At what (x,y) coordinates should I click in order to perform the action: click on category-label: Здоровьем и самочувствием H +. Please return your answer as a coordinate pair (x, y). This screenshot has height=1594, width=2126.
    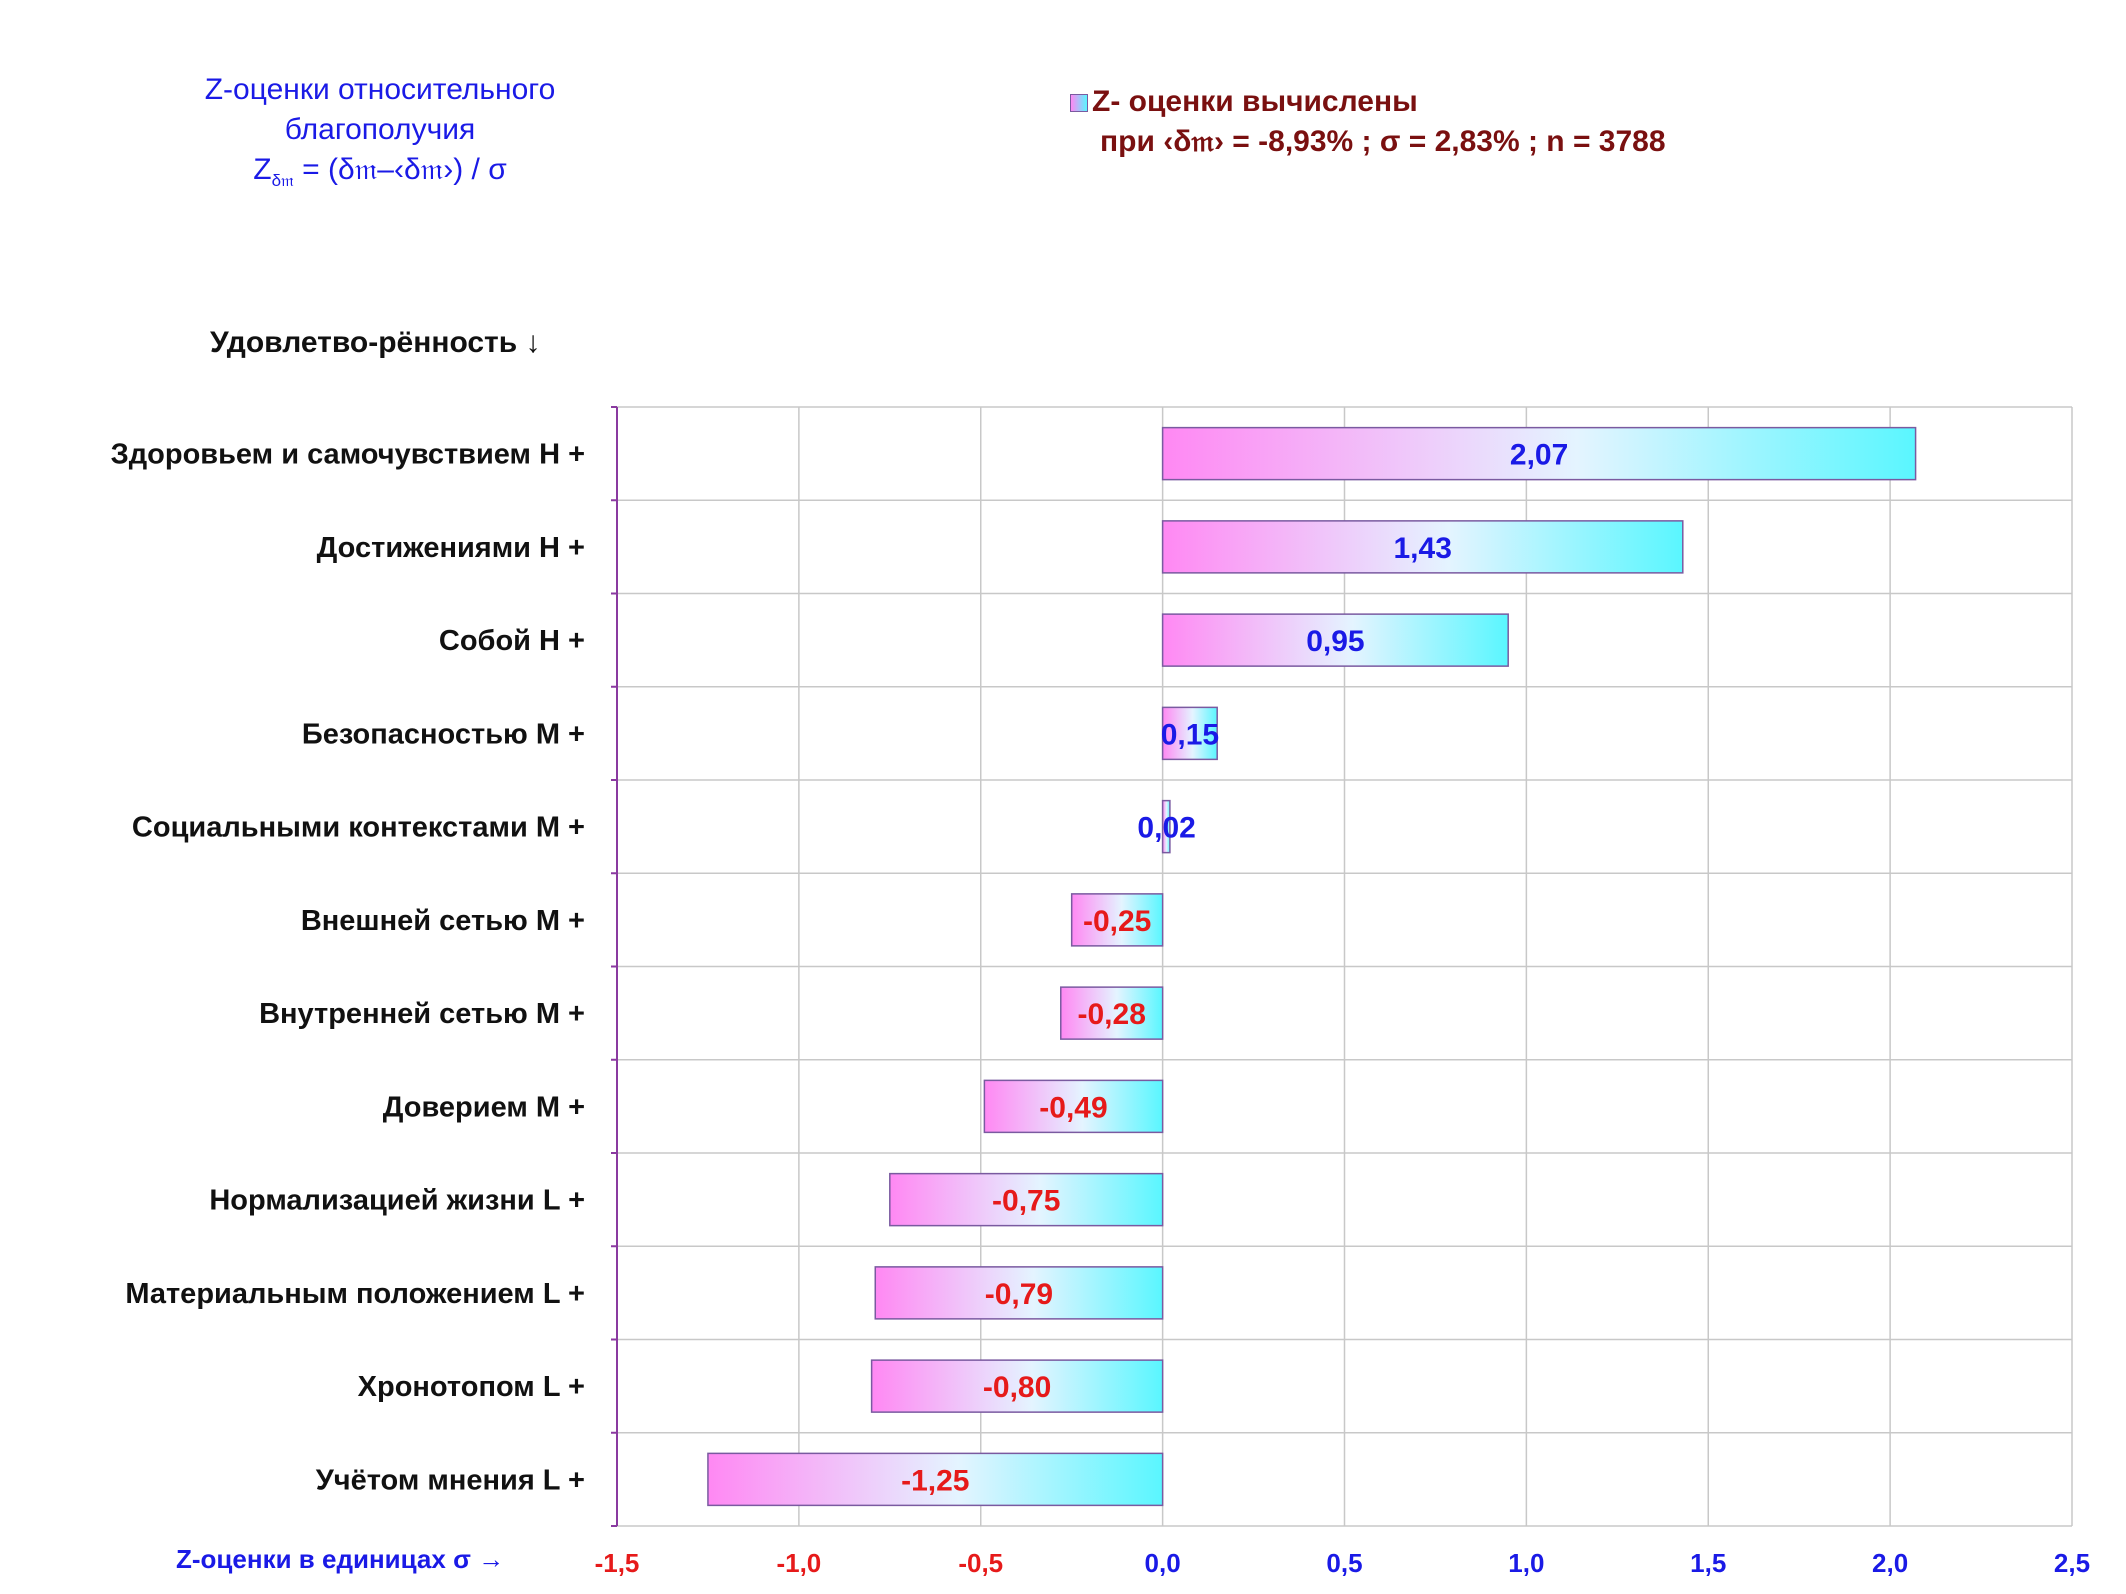
    Looking at the image, I should click on (348, 455).